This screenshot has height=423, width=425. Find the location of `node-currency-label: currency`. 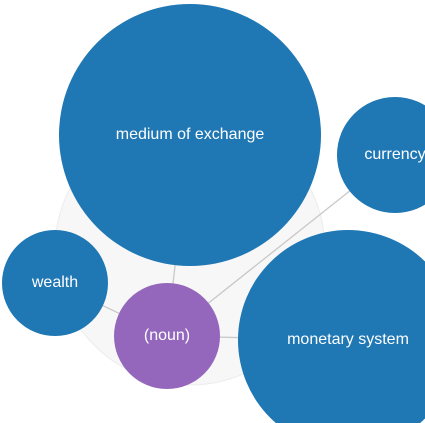

node-currency-label: currency is located at coordinates (394, 154).